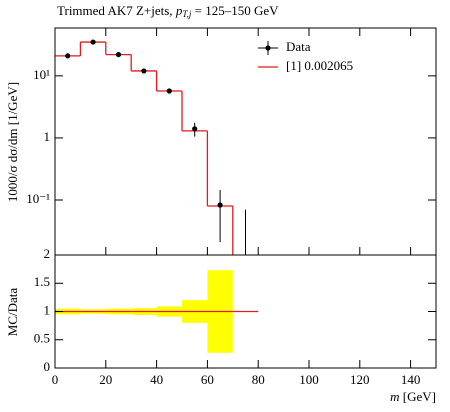 The width and height of the screenshot is (450, 412). What do you see at coordinates (187, 14) in the screenshot?
I see `title-text: T,j` at bounding box center [187, 14].